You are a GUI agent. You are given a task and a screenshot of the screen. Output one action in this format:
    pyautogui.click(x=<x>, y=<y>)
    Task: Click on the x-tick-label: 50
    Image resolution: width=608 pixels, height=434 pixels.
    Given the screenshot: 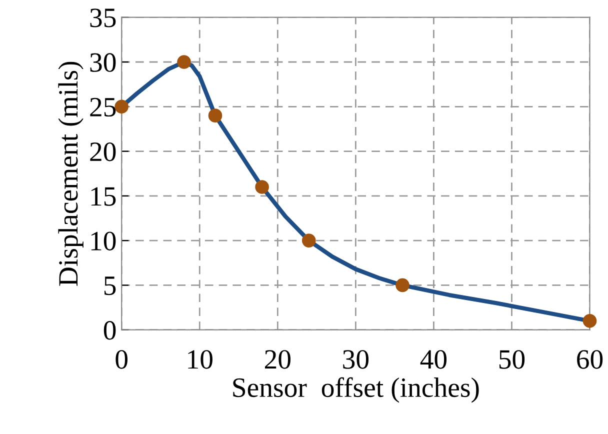 What is the action you would take?
    pyautogui.click(x=512, y=359)
    